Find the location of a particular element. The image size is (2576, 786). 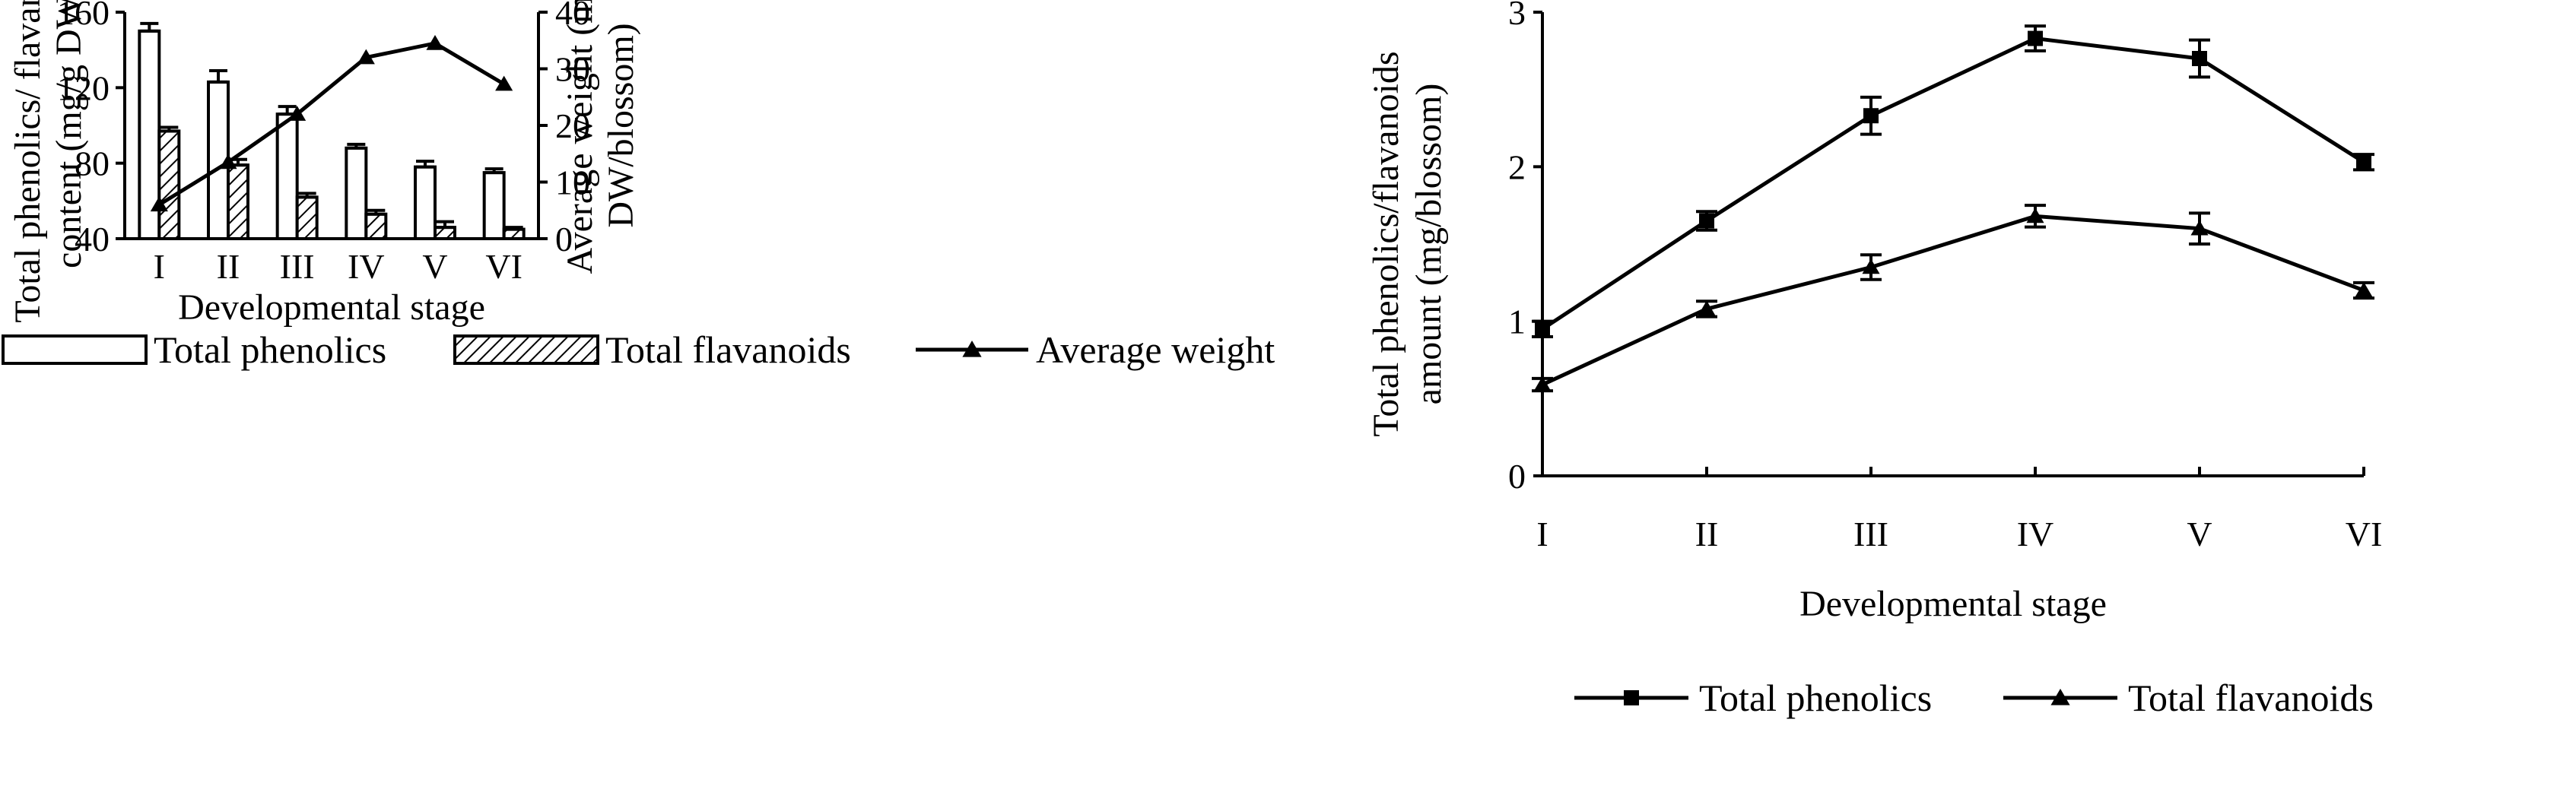

c2-y-tick-label: 1 is located at coordinates (1517, 322).